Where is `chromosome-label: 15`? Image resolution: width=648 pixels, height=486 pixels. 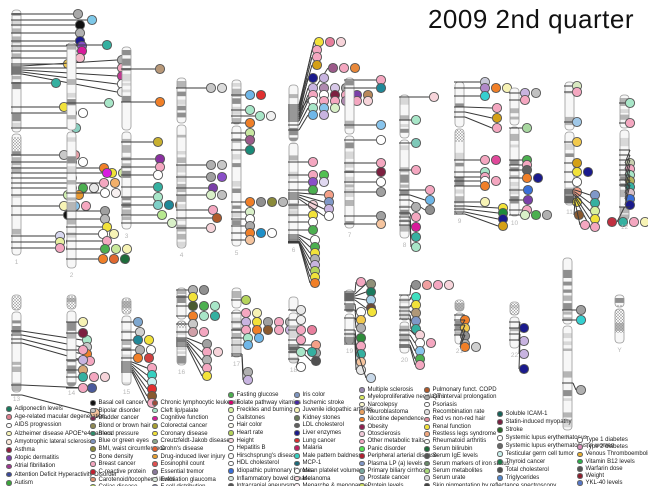
chromosome-label: 15 is located at coordinates (127, 392).